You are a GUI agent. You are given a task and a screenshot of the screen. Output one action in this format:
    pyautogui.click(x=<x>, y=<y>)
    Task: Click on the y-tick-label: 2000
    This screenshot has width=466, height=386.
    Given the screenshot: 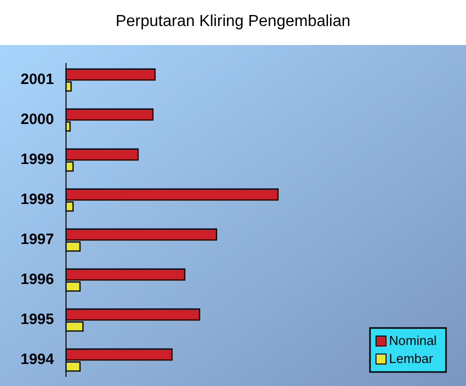 What is the action you would take?
    pyautogui.click(x=37, y=119)
    